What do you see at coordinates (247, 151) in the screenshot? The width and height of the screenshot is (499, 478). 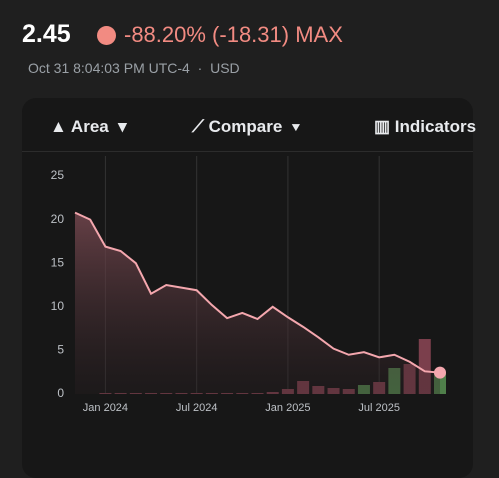 I see `separator` at bounding box center [247, 151].